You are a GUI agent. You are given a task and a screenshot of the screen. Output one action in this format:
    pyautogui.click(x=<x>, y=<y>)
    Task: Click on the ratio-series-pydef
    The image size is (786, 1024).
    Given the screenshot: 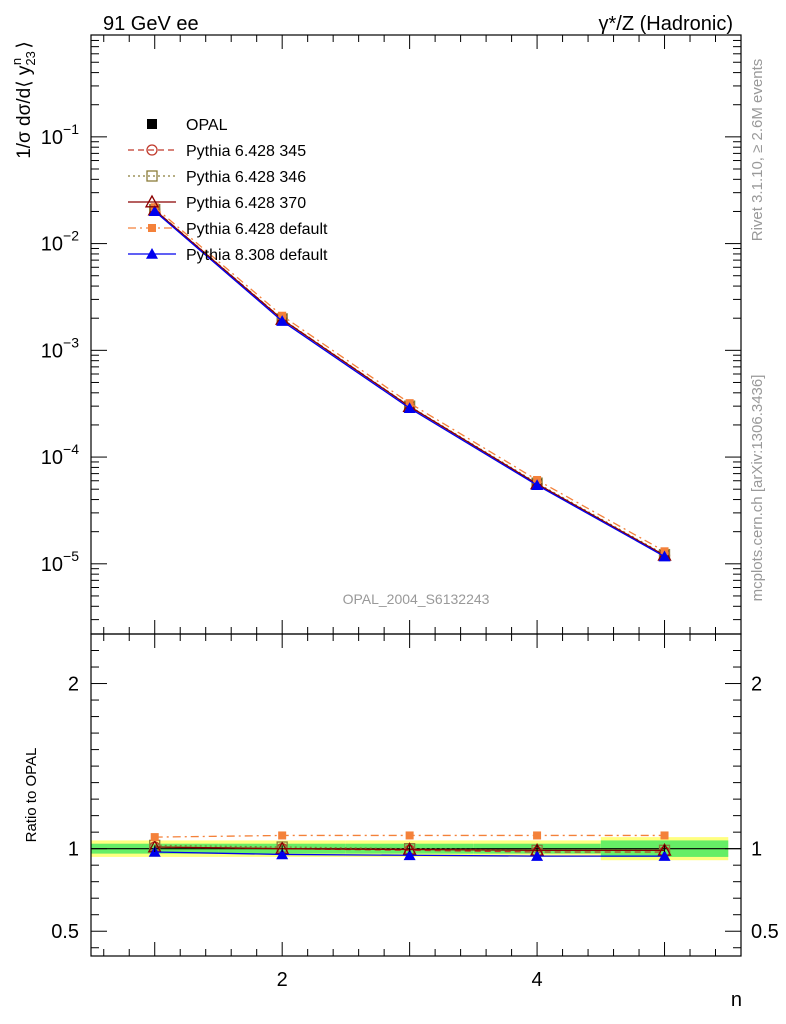 What is the action you would take?
    pyautogui.click(x=409, y=836)
    